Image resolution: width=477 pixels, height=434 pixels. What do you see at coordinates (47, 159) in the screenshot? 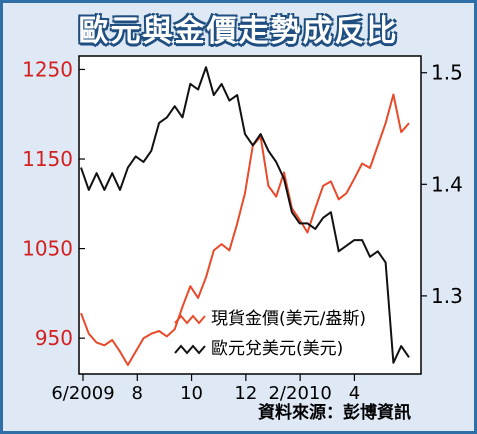
I see `left-tick-label: 1150` at bounding box center [47, 159].